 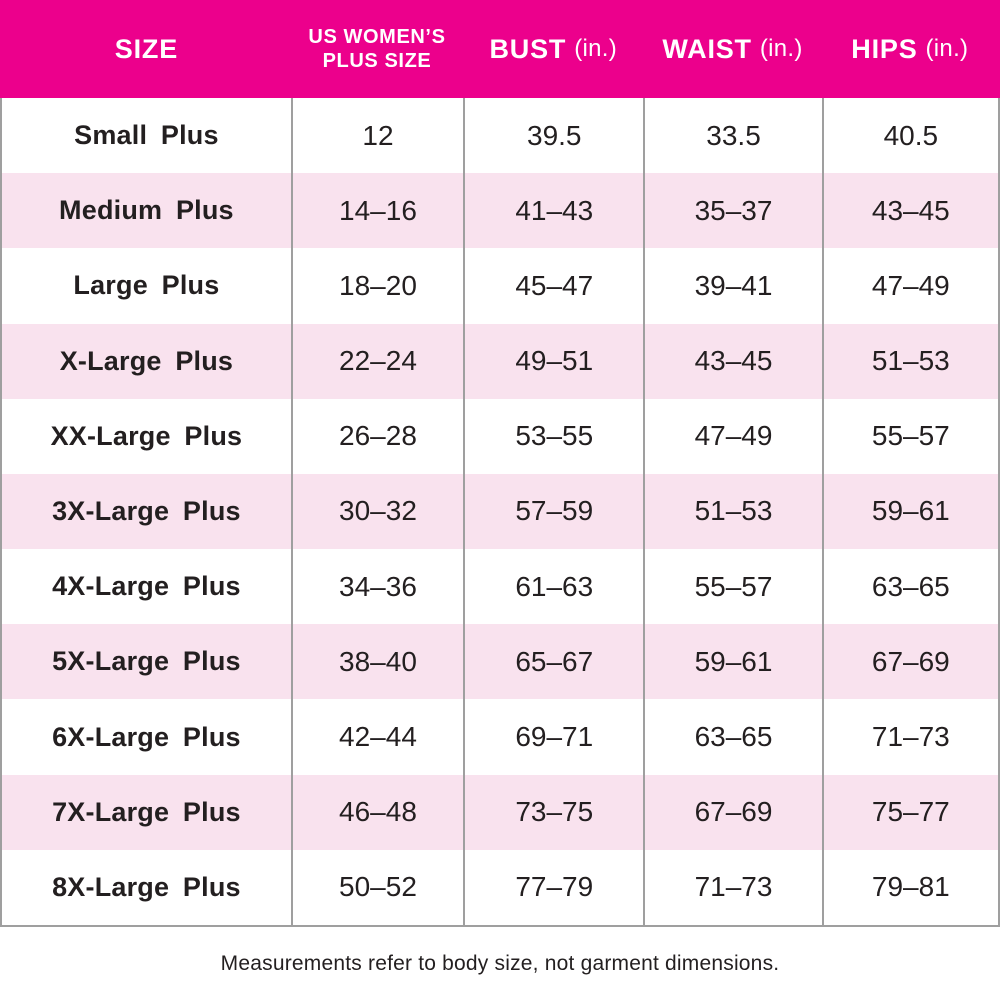 What do you see at coordinates (707, 48) in the screenshot?
I see `header-waist-label: WAIST` at bounding box center [707, 48].